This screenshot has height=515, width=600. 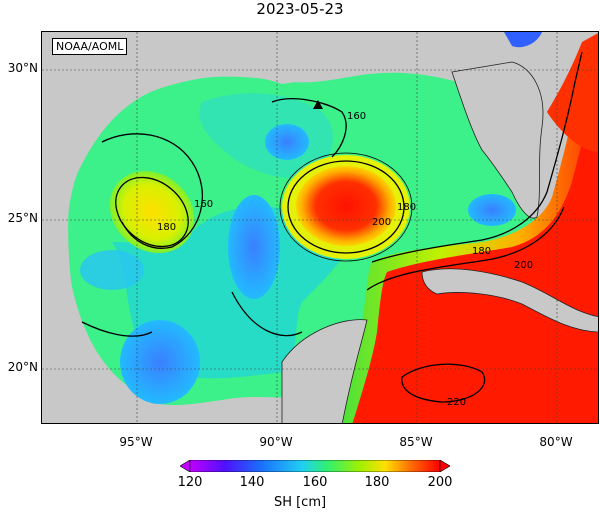 What do you see at coordinates (276, 442) in the screenshot?
I see `lon-label-90: 90°W` at bounding box center [276, 442].